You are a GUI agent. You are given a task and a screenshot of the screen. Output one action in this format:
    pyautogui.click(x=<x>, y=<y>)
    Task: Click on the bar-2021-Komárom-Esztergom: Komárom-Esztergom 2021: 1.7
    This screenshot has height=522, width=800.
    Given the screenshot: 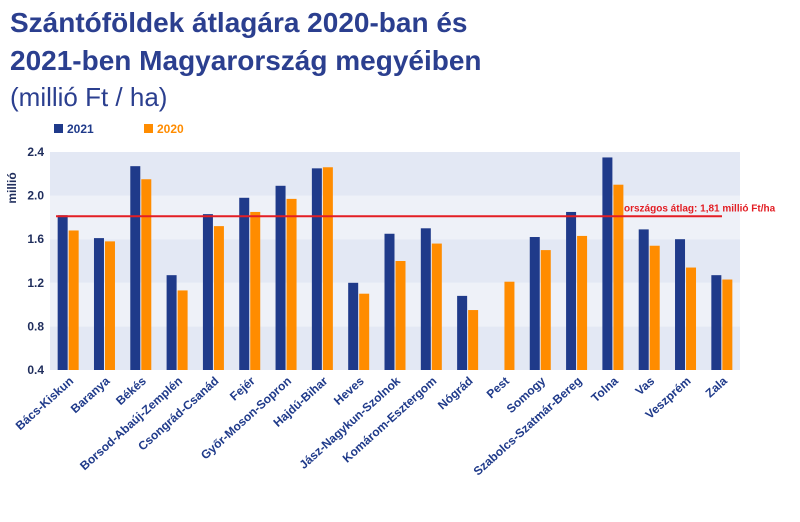 What is the action you would take?
    pyautogui.click(x=425, y=299)
    